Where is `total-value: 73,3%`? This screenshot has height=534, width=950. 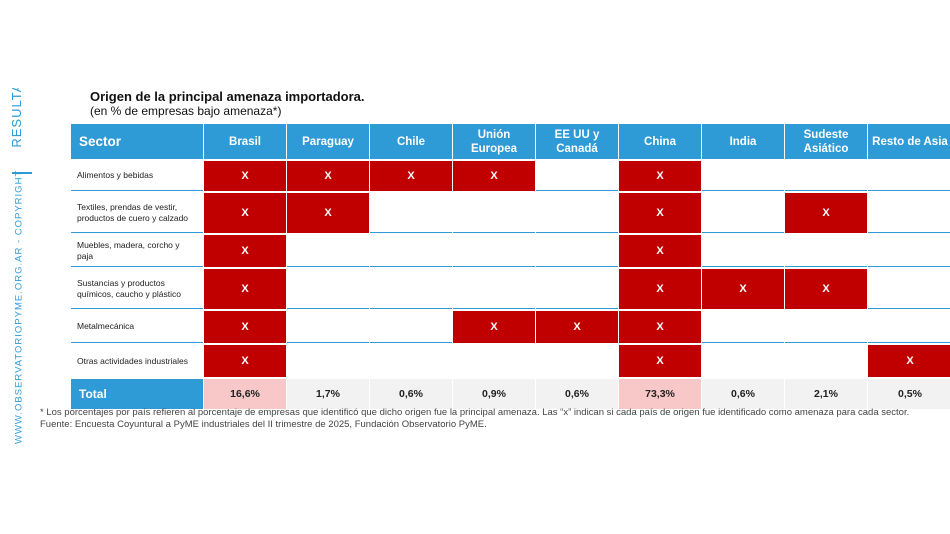
total-value: 73,3% is located at coordinates (660, 394).